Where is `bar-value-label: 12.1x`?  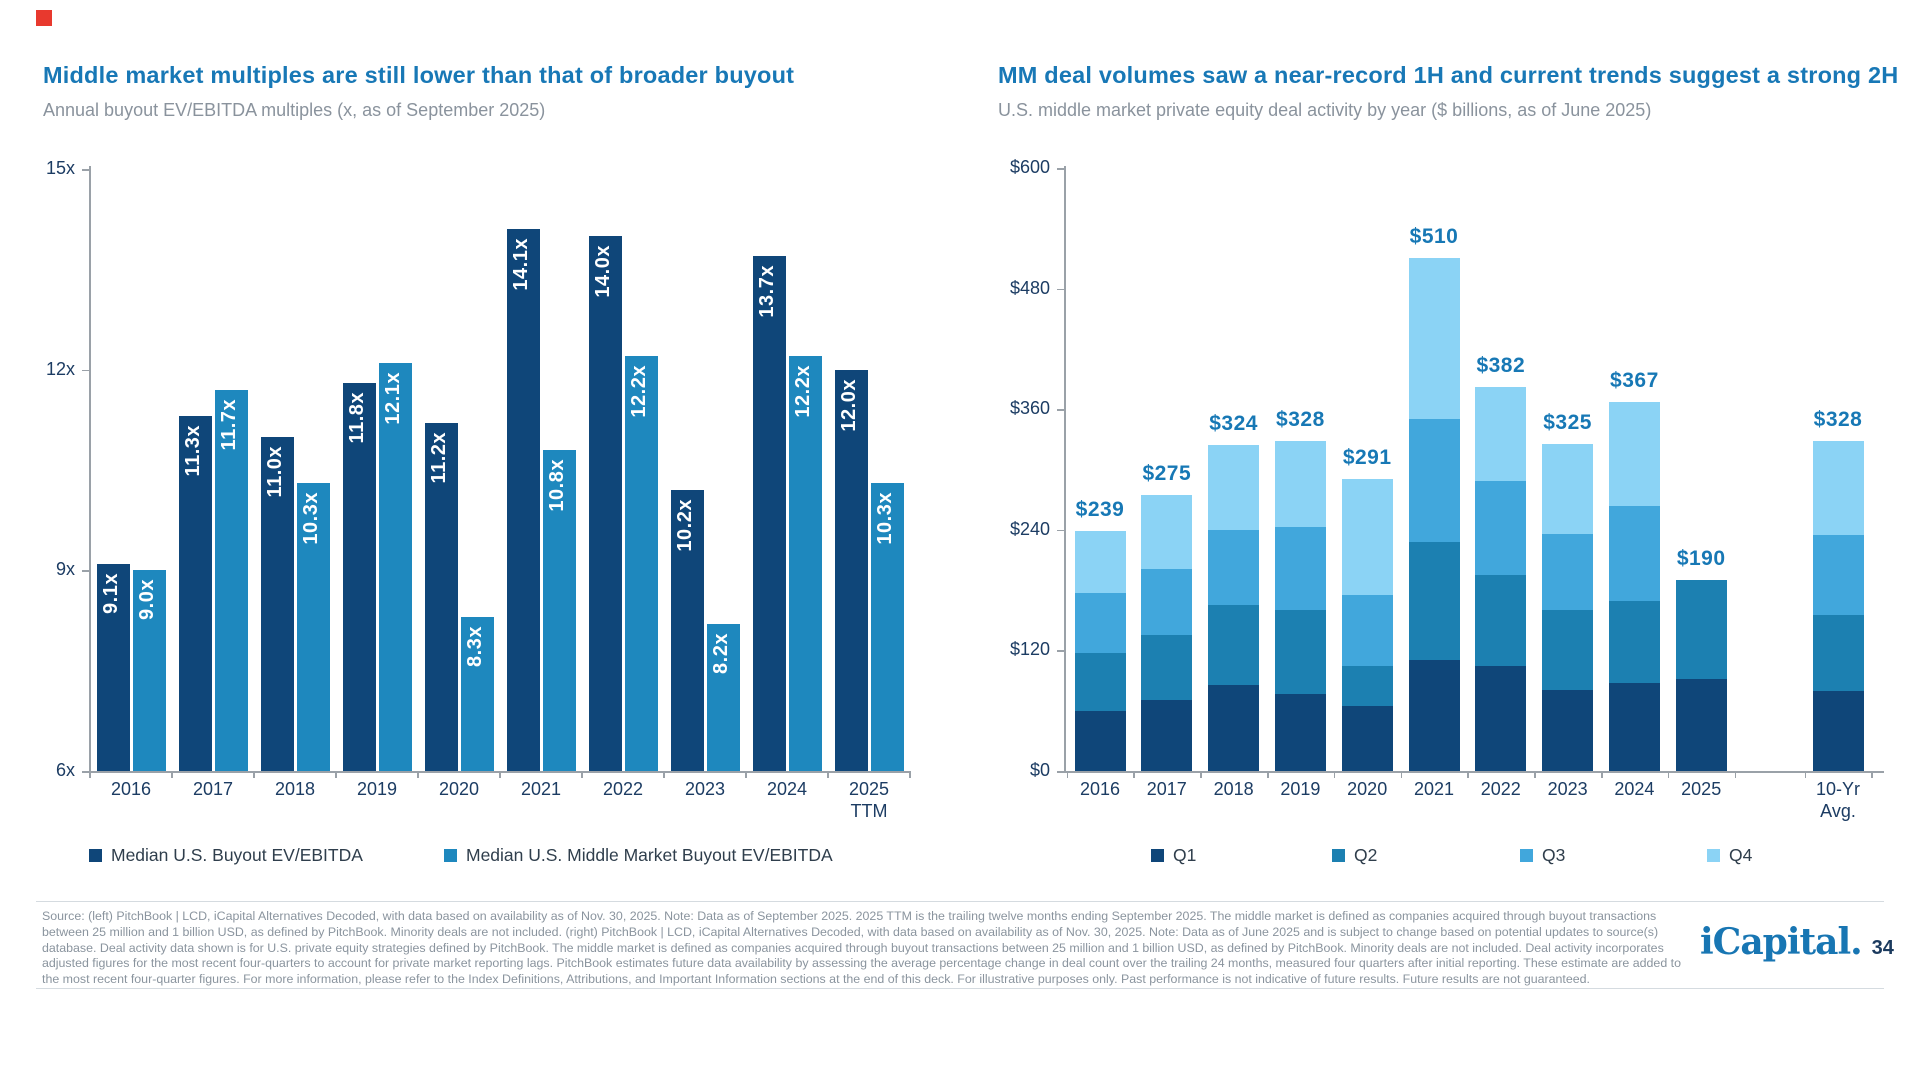
bar-value-label: 12.1x is located at coordinates (393, 398).